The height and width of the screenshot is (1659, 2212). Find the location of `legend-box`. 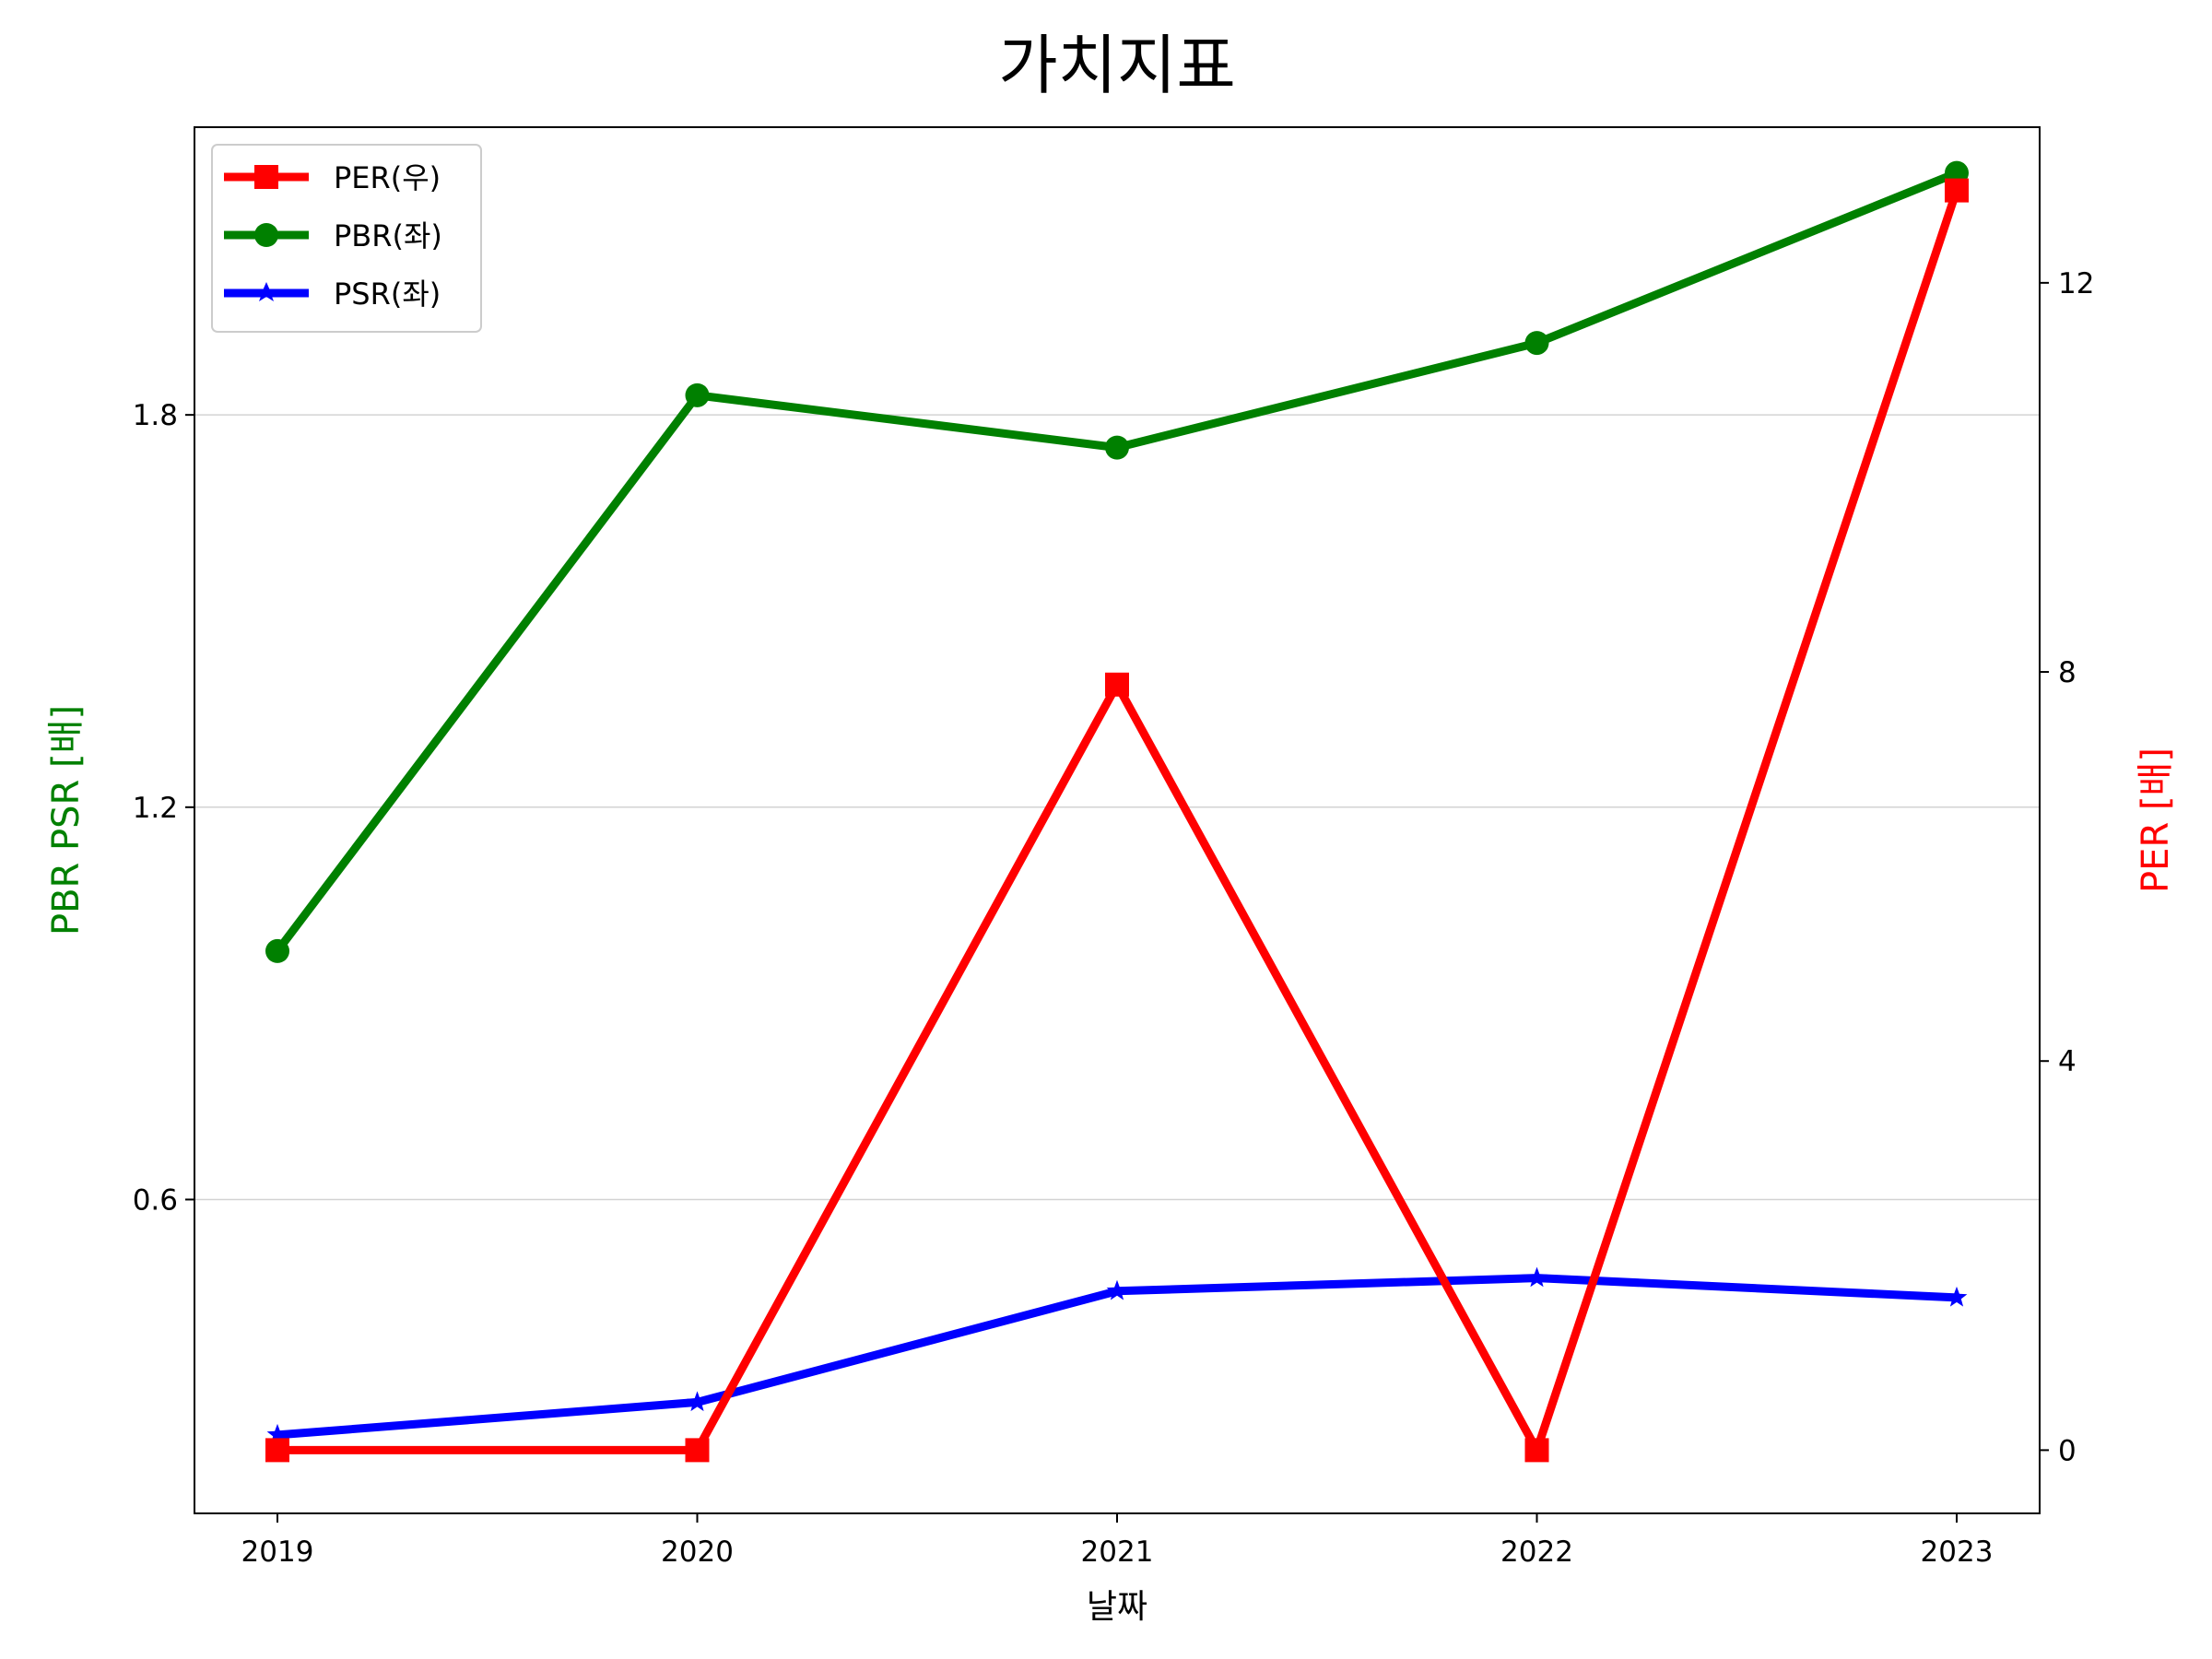

legend-box is located at coordinates (346, 238).